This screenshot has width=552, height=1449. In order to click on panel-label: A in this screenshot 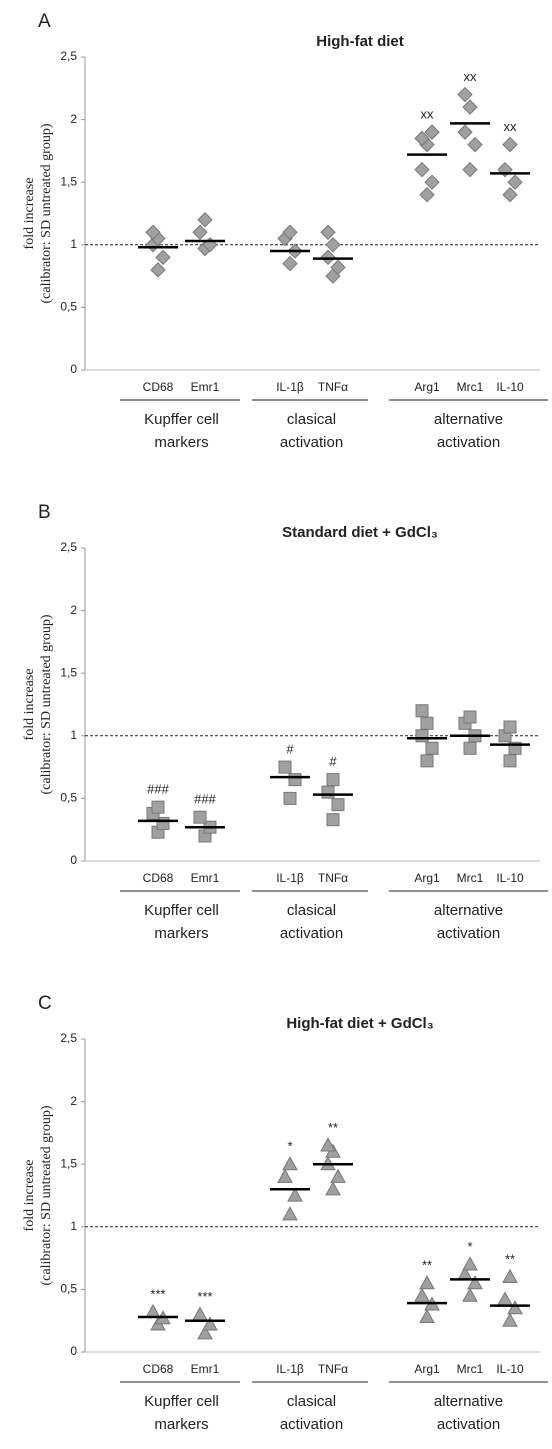, I will do `click(44, 21)`.